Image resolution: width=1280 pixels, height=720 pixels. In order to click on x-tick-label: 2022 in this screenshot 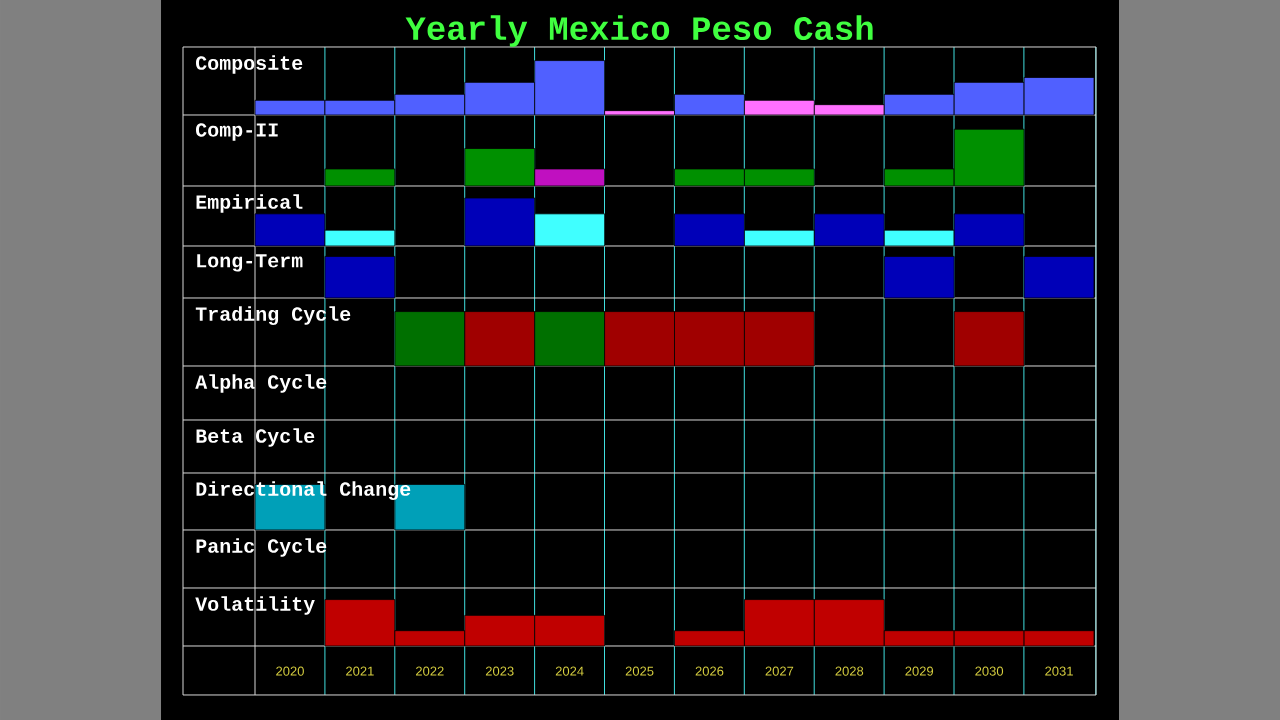, I will do `click(430, 671)`.